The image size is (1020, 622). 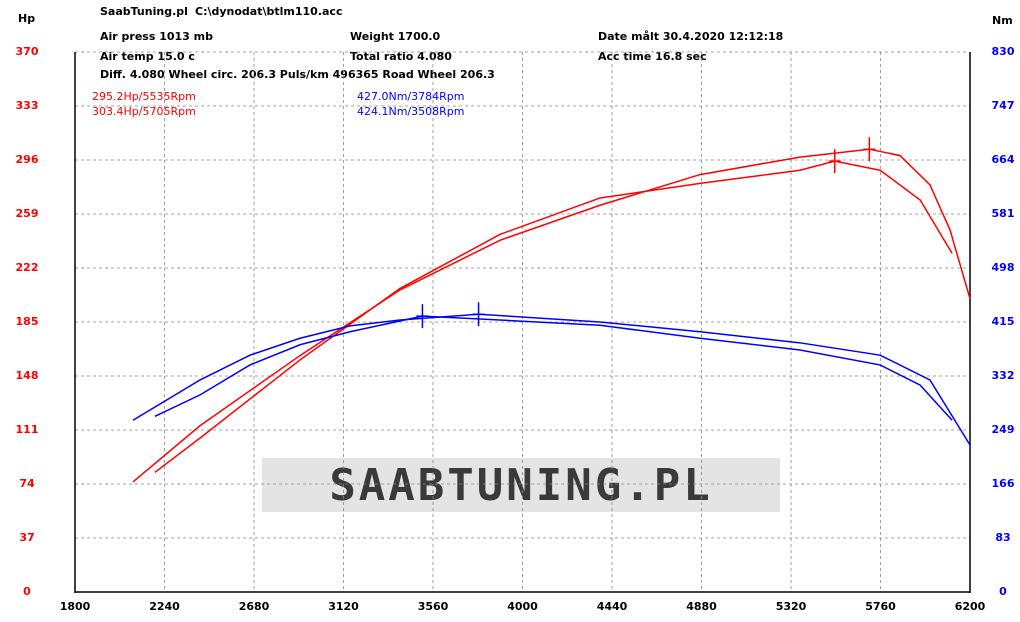 I want to click on y2-tick-label: 415, so click(x=1003, y=321).